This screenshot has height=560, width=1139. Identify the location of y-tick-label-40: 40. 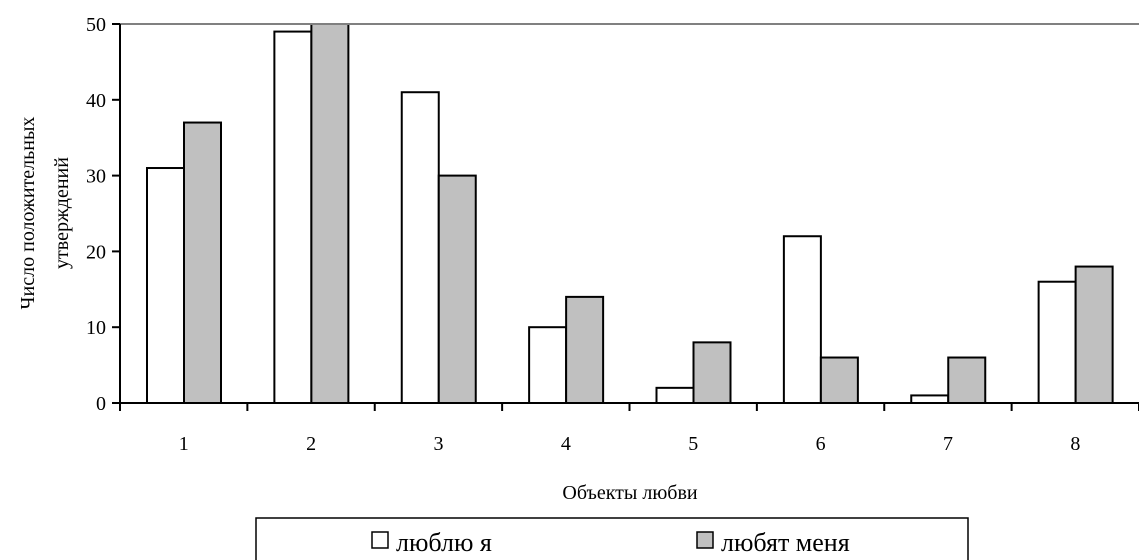
(96, 101).